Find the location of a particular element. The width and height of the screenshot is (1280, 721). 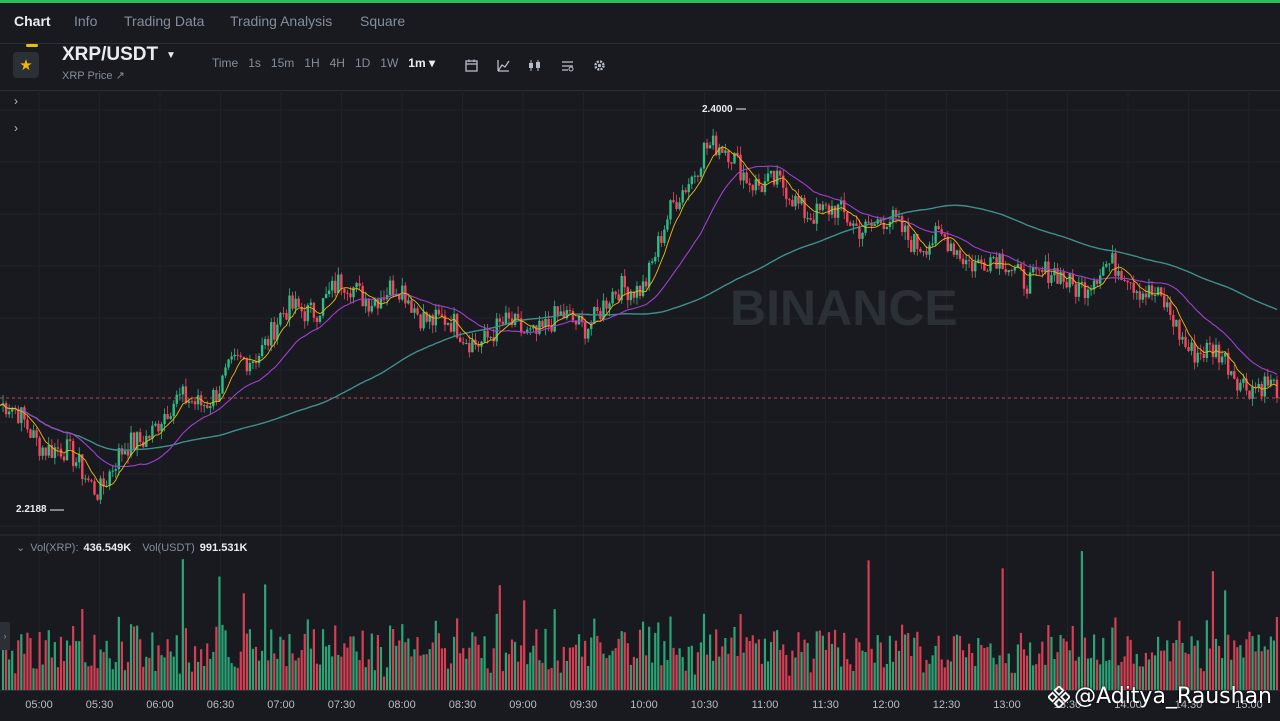

calendar-icon is located at coordinates (471, 65).